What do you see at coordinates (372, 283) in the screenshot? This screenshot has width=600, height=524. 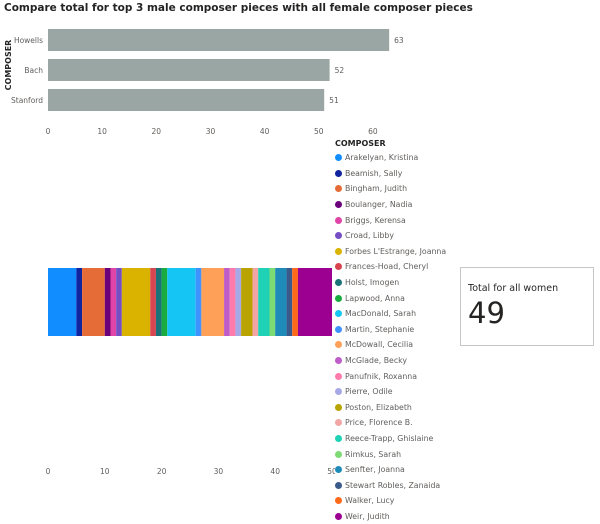 I see `legend-label: Holst, Imogen` at bounding box center [372, 283].